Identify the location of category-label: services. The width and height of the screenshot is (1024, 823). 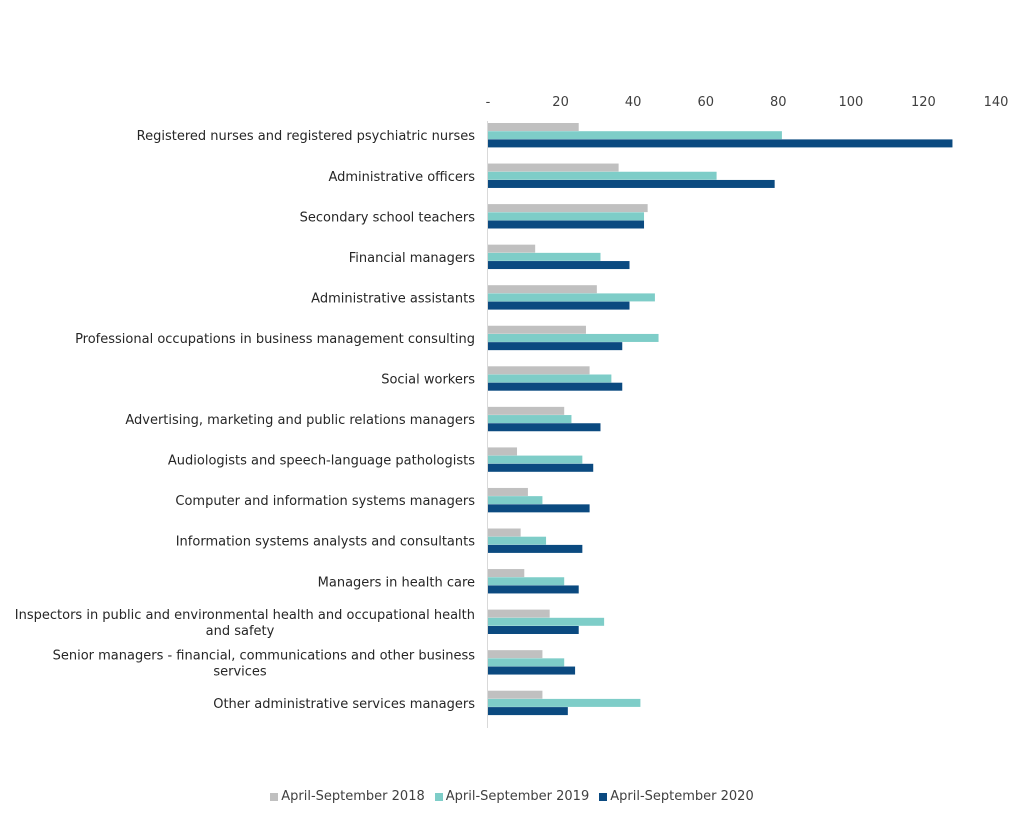
(240, 671).